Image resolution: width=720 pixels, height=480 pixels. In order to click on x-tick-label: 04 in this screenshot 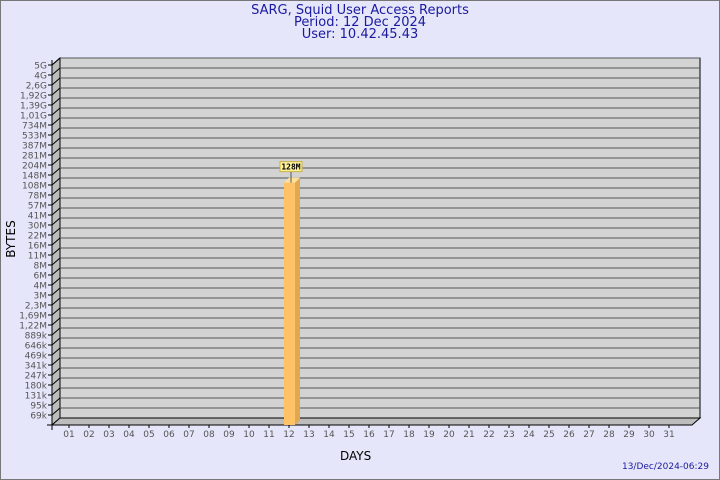, I will do `click(129, 435)`.